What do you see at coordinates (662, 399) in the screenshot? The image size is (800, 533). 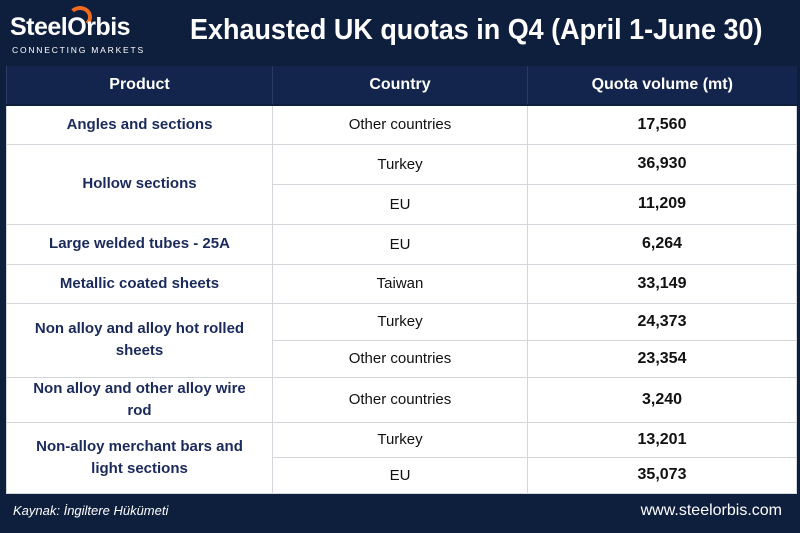 I see `volume-cell: 3,240` at bounding box center [662, 399].